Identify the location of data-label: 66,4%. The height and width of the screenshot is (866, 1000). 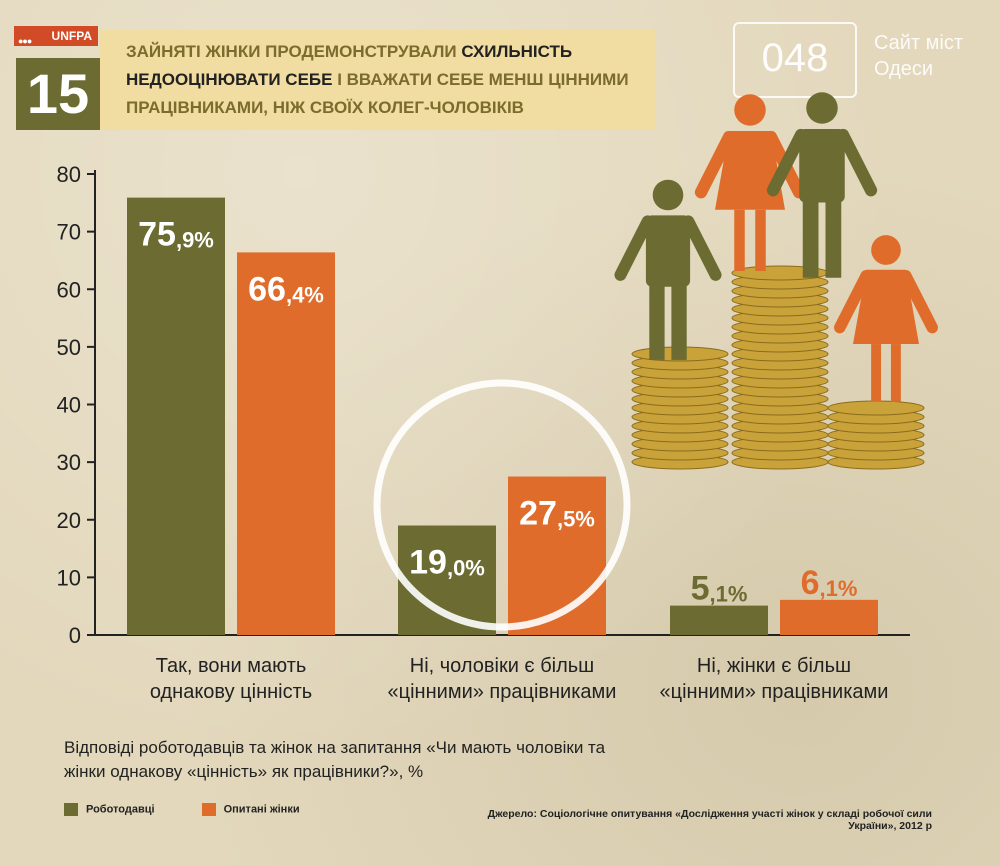
(286, 289).